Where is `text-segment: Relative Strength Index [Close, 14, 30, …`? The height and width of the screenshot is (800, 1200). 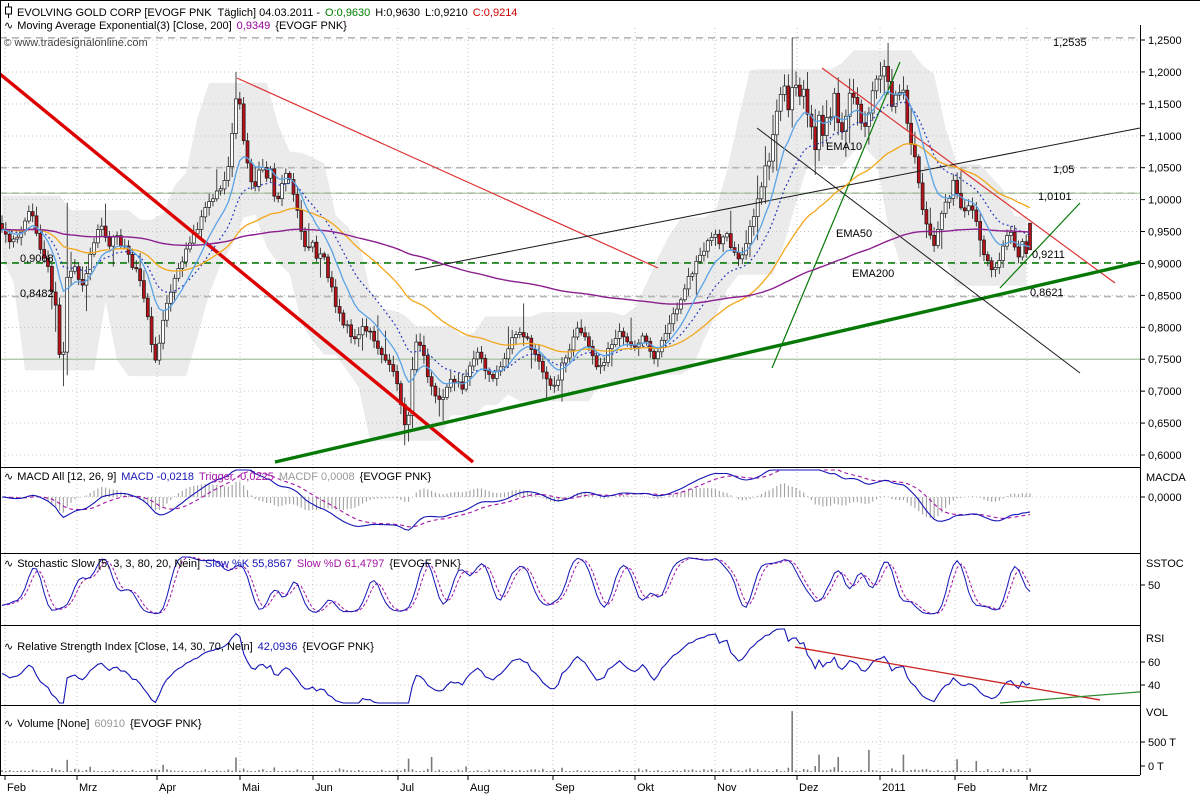
text-segment: Relative Strength Index [Close, 14, 30, … is located at coordinates (135, 647).